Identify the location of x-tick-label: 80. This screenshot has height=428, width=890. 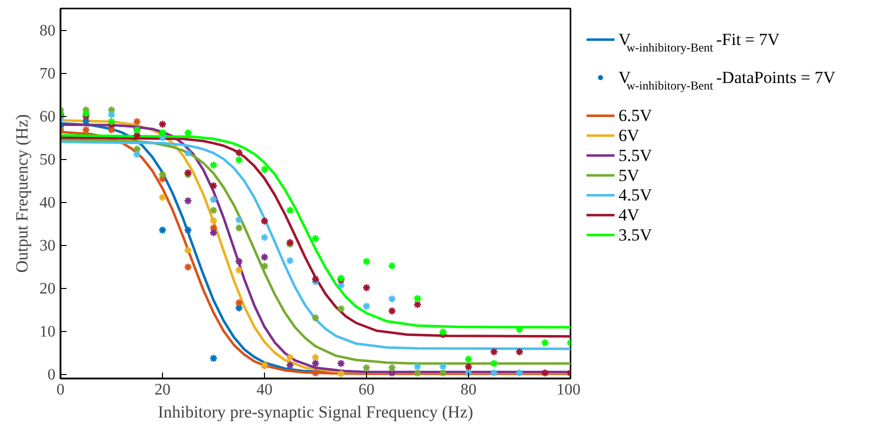
(468, 390).